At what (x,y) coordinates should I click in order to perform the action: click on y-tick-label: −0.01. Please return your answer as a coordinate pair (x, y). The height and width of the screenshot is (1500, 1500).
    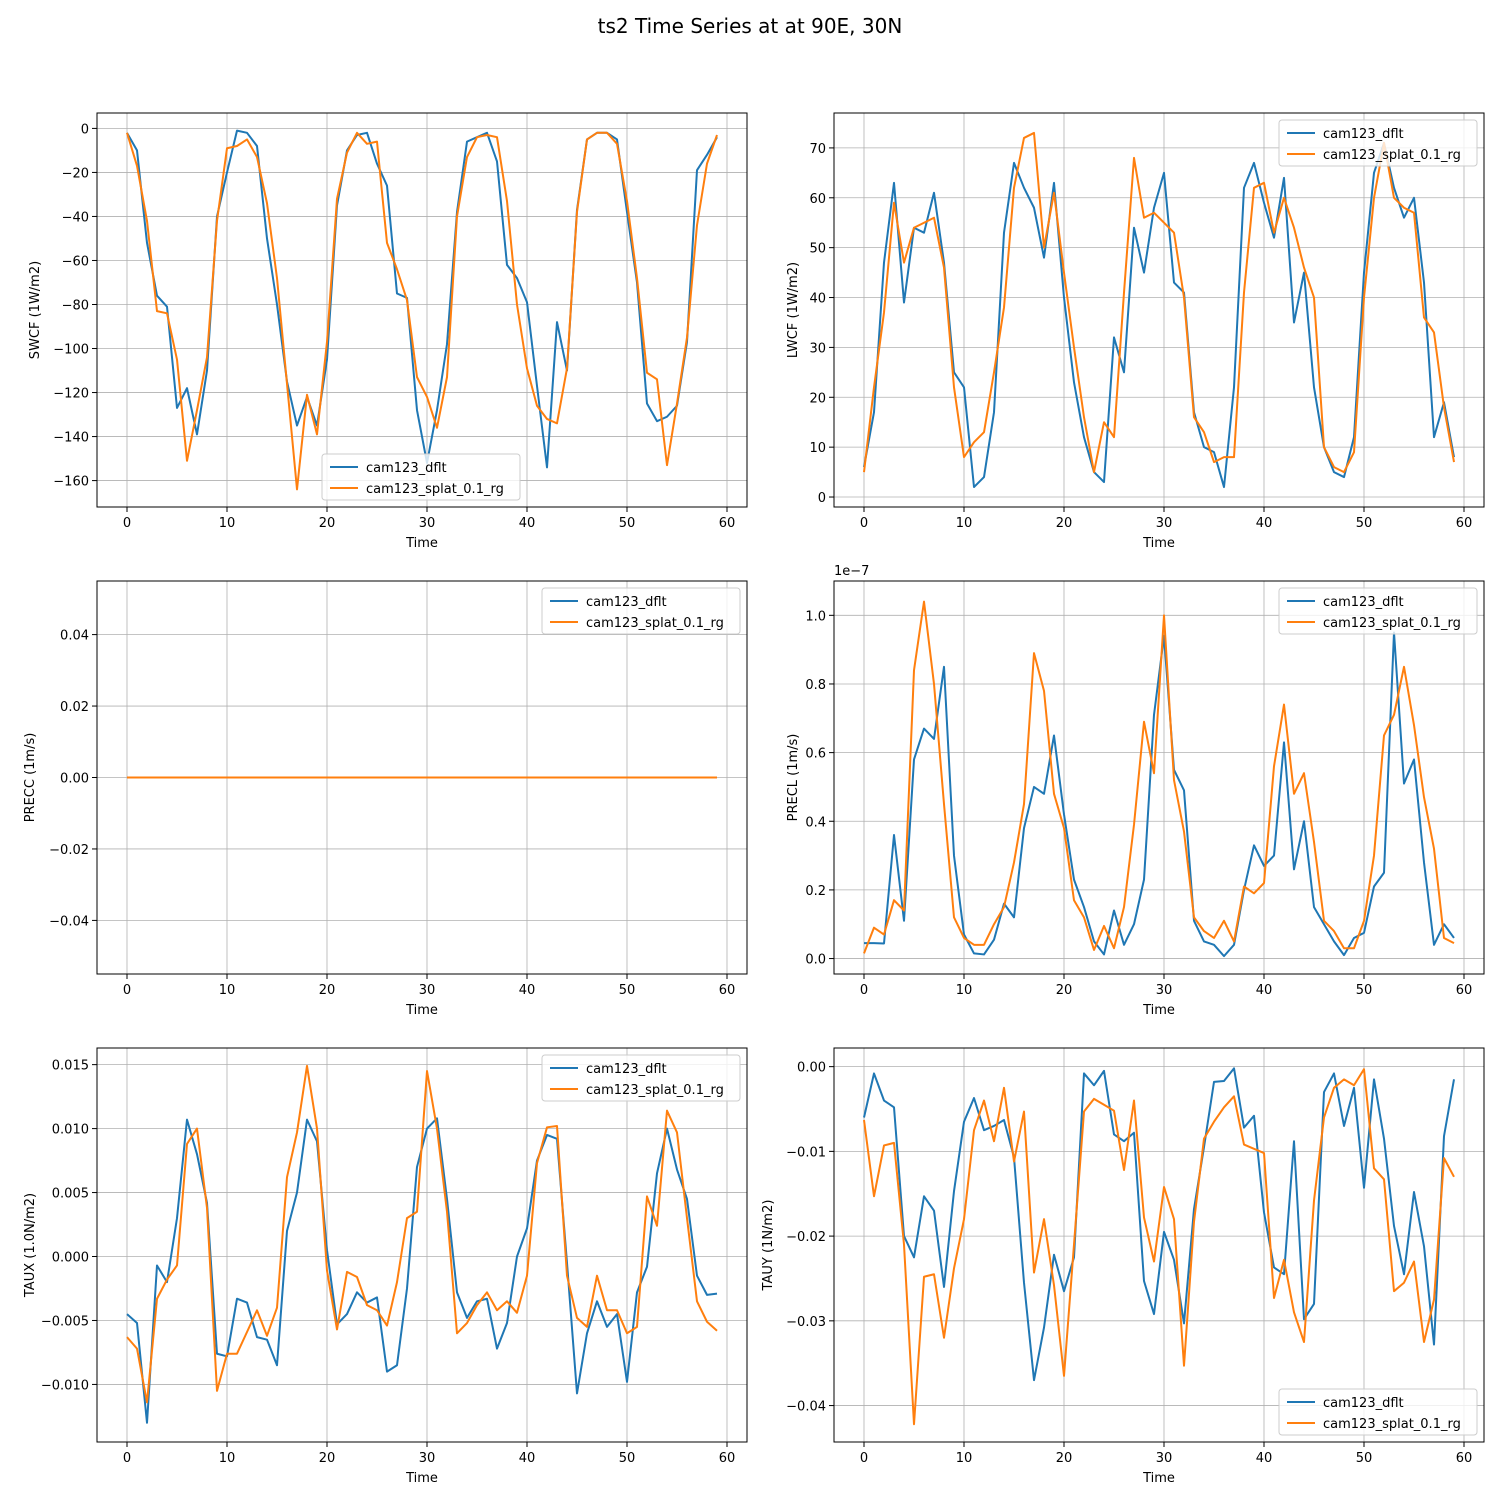
    Looking at the image, I should click on (806, 1152).